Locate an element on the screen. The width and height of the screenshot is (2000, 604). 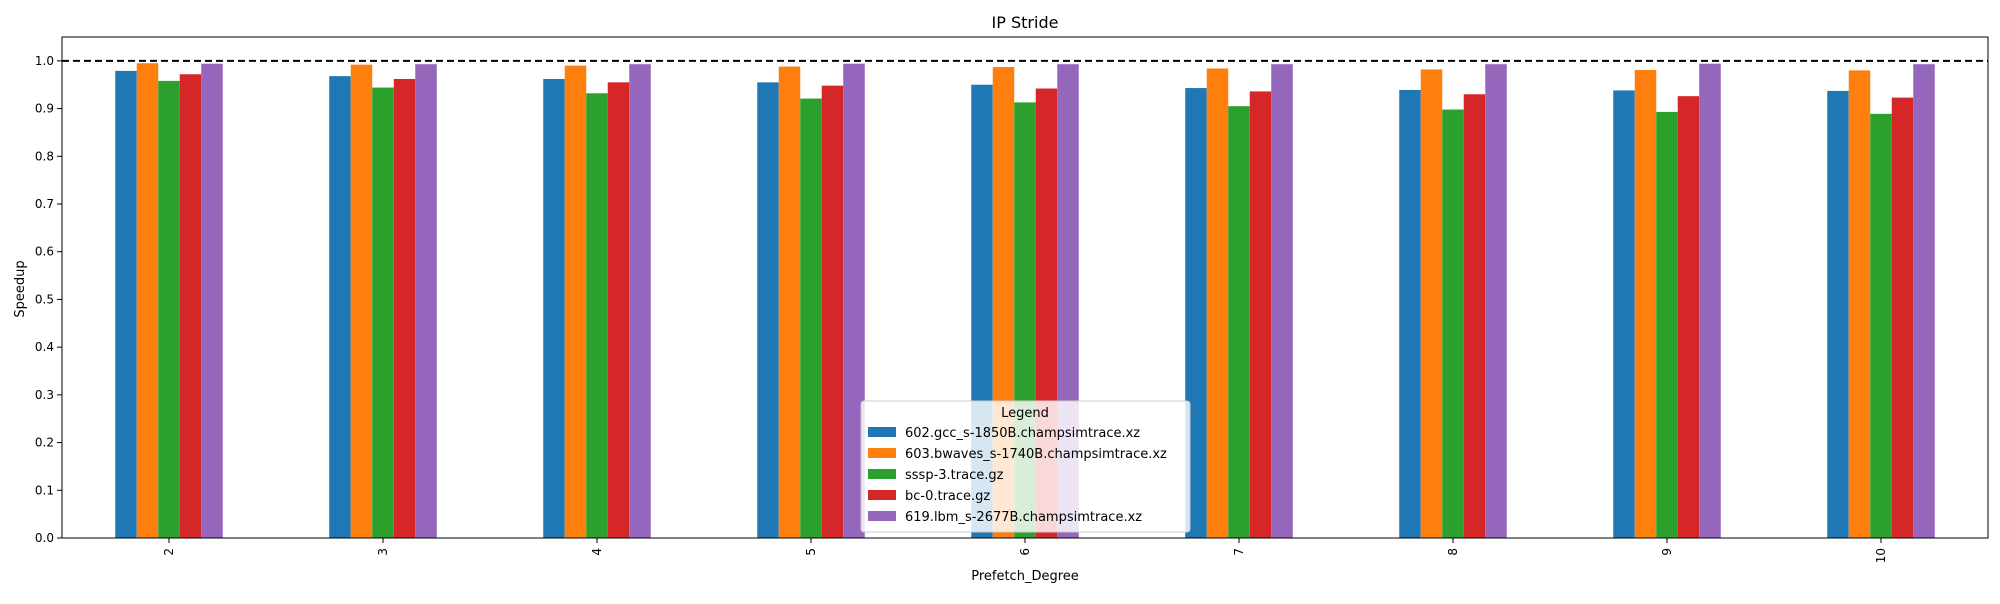
x-axis-ticks: 2 3 4 5 6 7 8 9 10 is located at coordinates (1025, 550).